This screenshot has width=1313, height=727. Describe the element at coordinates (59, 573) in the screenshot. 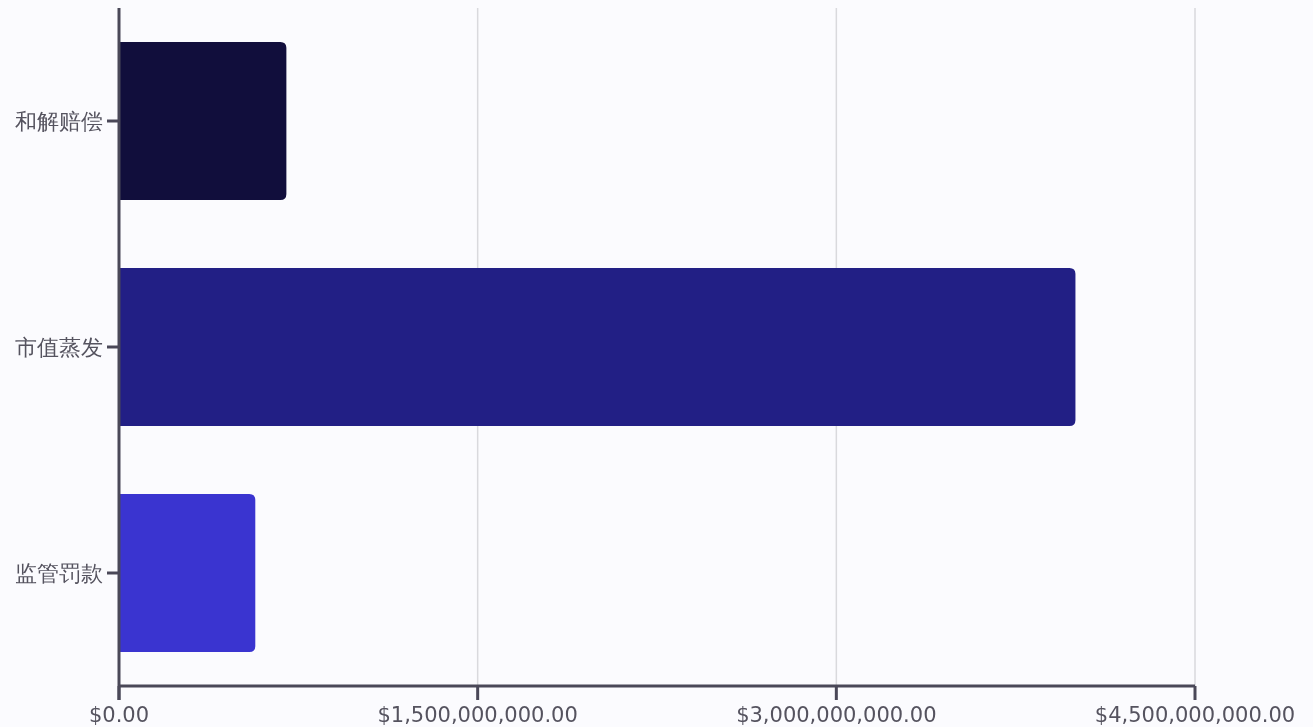

I see `y-tick-label: 监管罚款` at that location.